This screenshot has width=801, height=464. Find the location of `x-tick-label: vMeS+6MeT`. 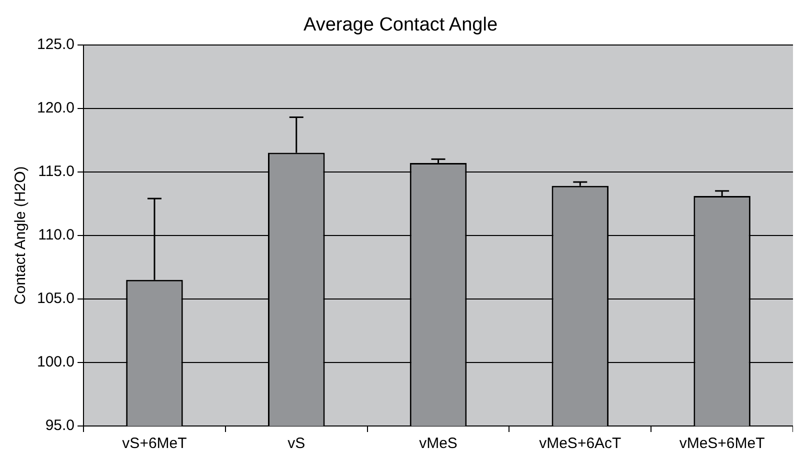

x-tick-label: vMeS+6MeT is located at coordinates (722, 443).